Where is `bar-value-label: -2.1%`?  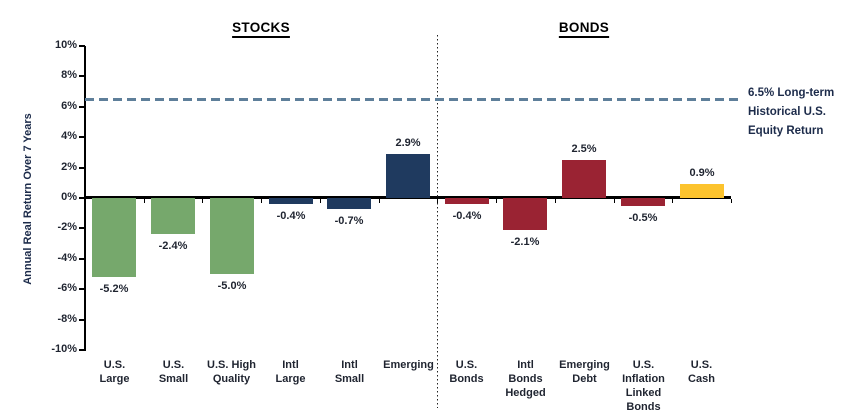 bar-value-label: -2.1% is located at coordinates (525, 242).